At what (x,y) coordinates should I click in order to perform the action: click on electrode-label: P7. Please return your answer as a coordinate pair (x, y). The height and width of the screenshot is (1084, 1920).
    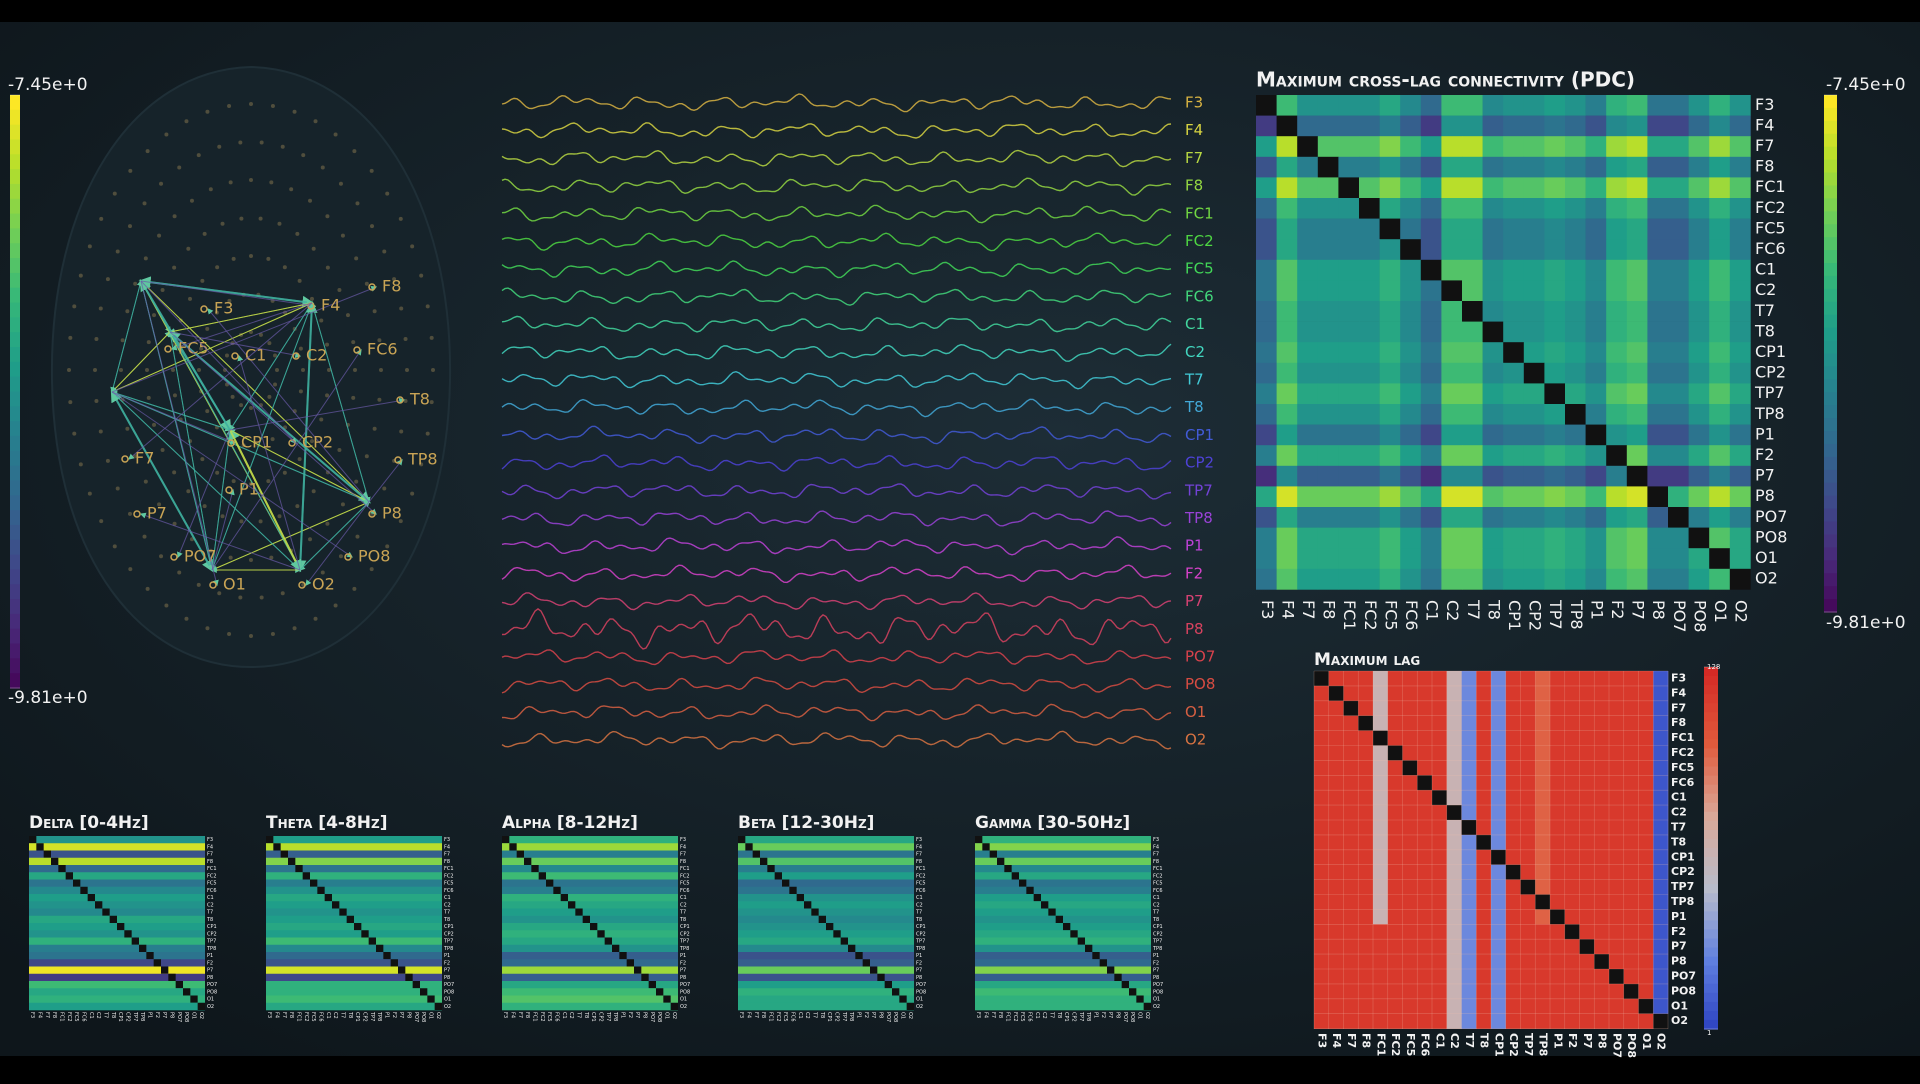
    Looking at the image, I should click on (157, 513).